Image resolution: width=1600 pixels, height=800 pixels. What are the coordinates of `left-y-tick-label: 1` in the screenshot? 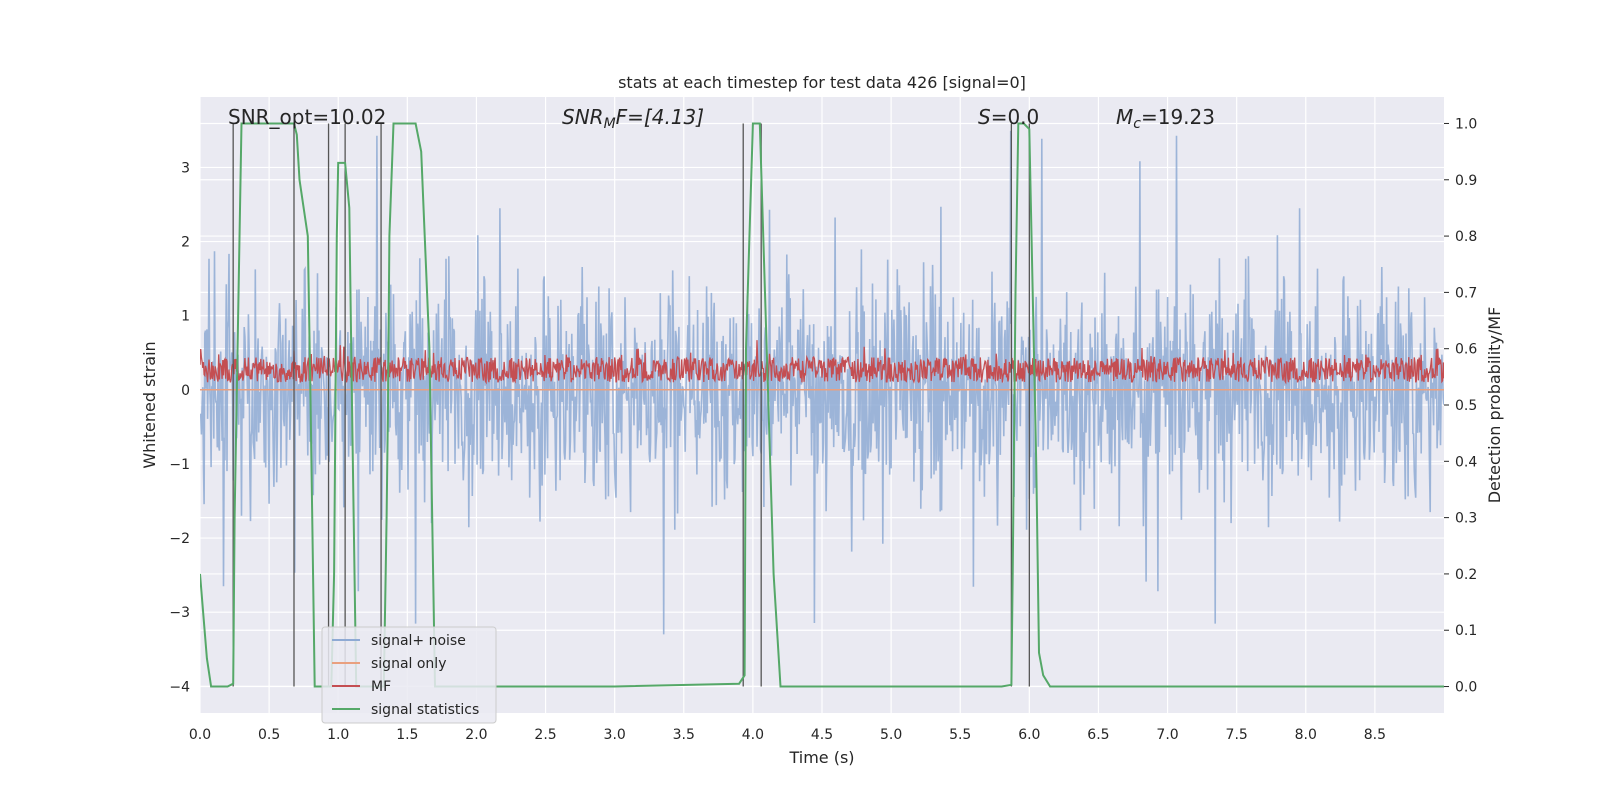 It's located at (185, 317).